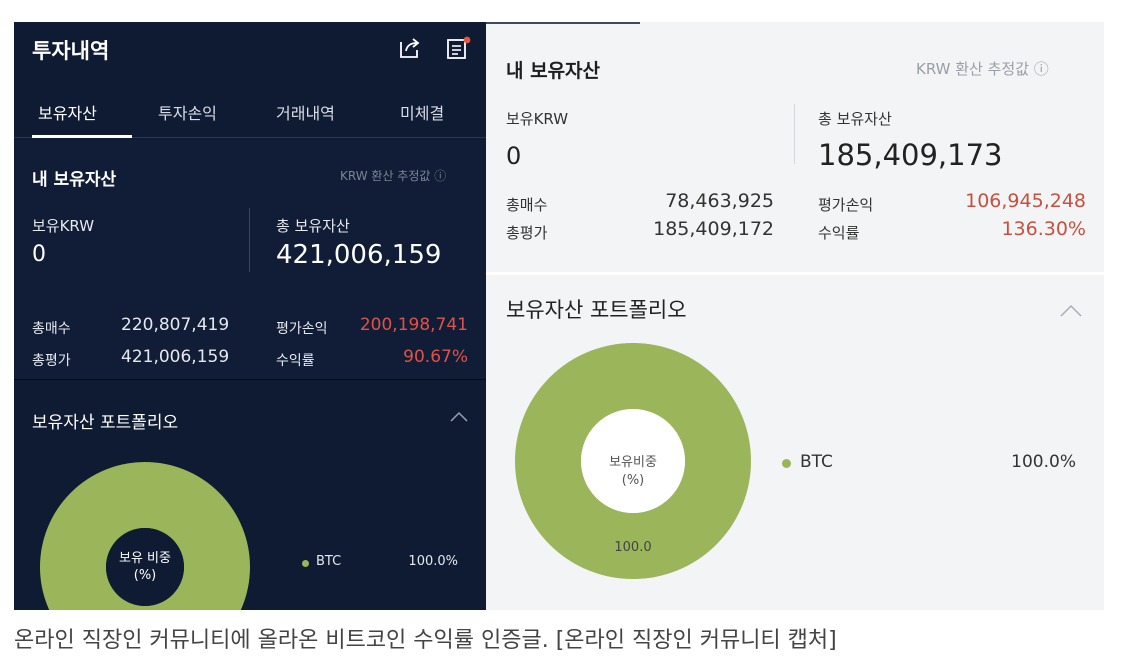 The image size is (1124, 672). Describe the element at coordinates (633, 472) in the screenshot. I see `donut-center-label: 보유비중 (%)` at that location.